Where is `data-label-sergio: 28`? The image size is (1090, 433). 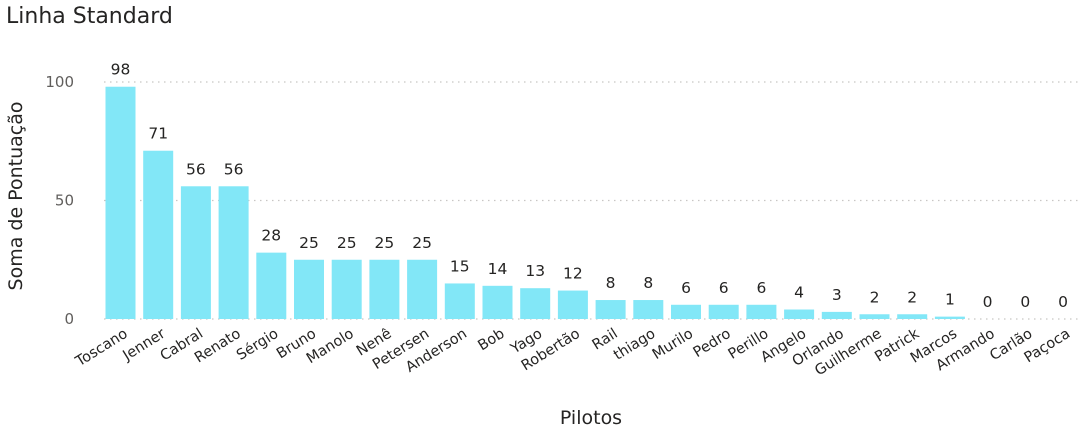
data-label-sergio: 28 is located at coordinates (271, 236).